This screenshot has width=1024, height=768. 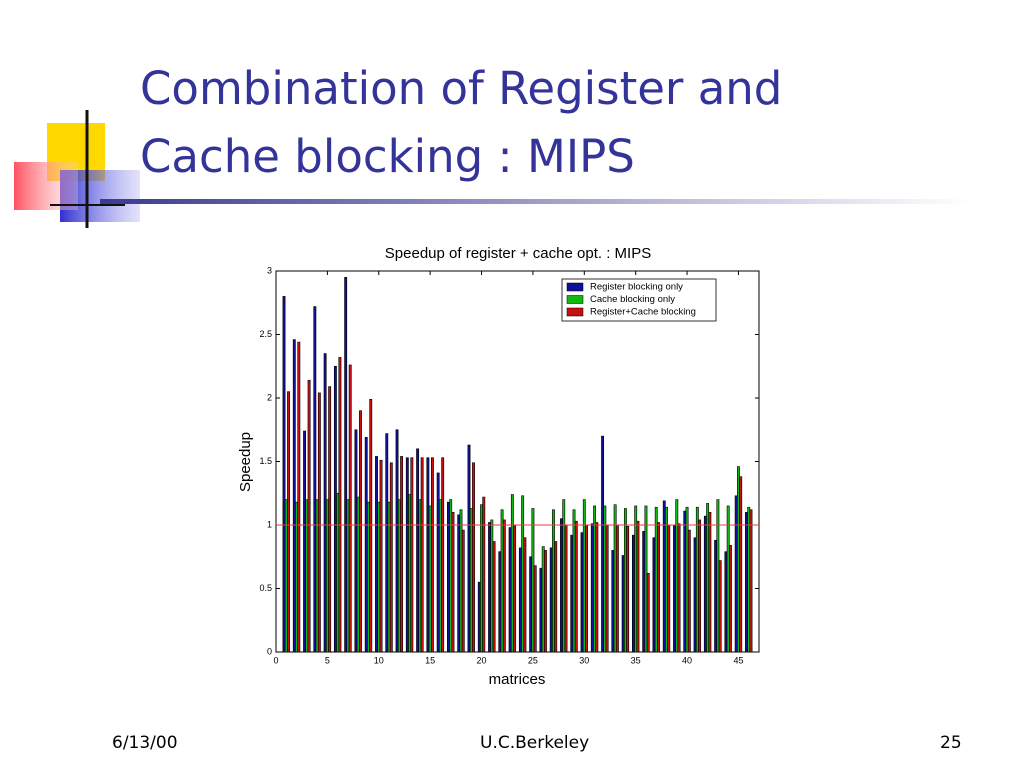 I want to click on y-tick-label: 2, so click(x=269, y=397).